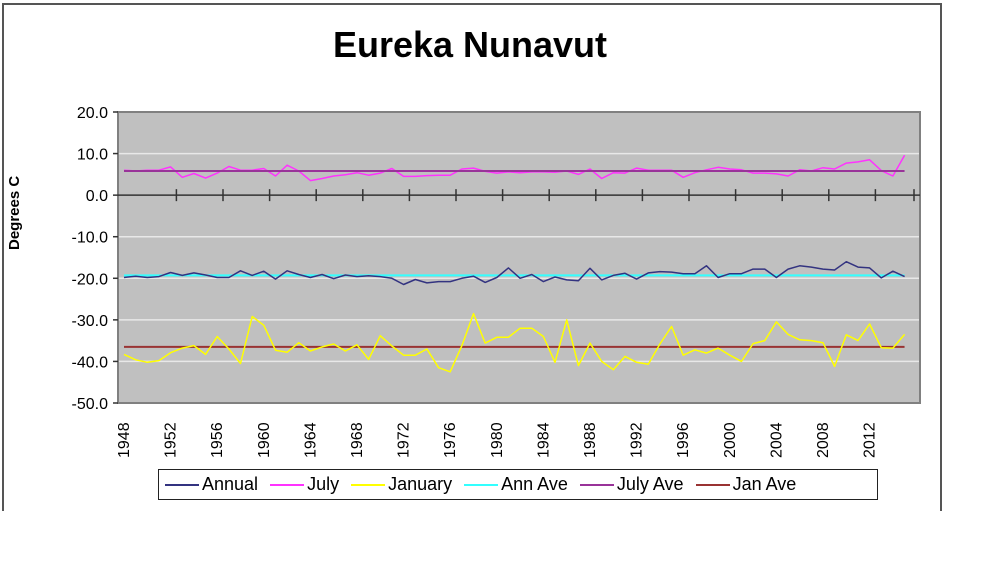  Describe the element at coordinates (650, 484) in the screenshot. I see `legend-label: July Ave` at that location.